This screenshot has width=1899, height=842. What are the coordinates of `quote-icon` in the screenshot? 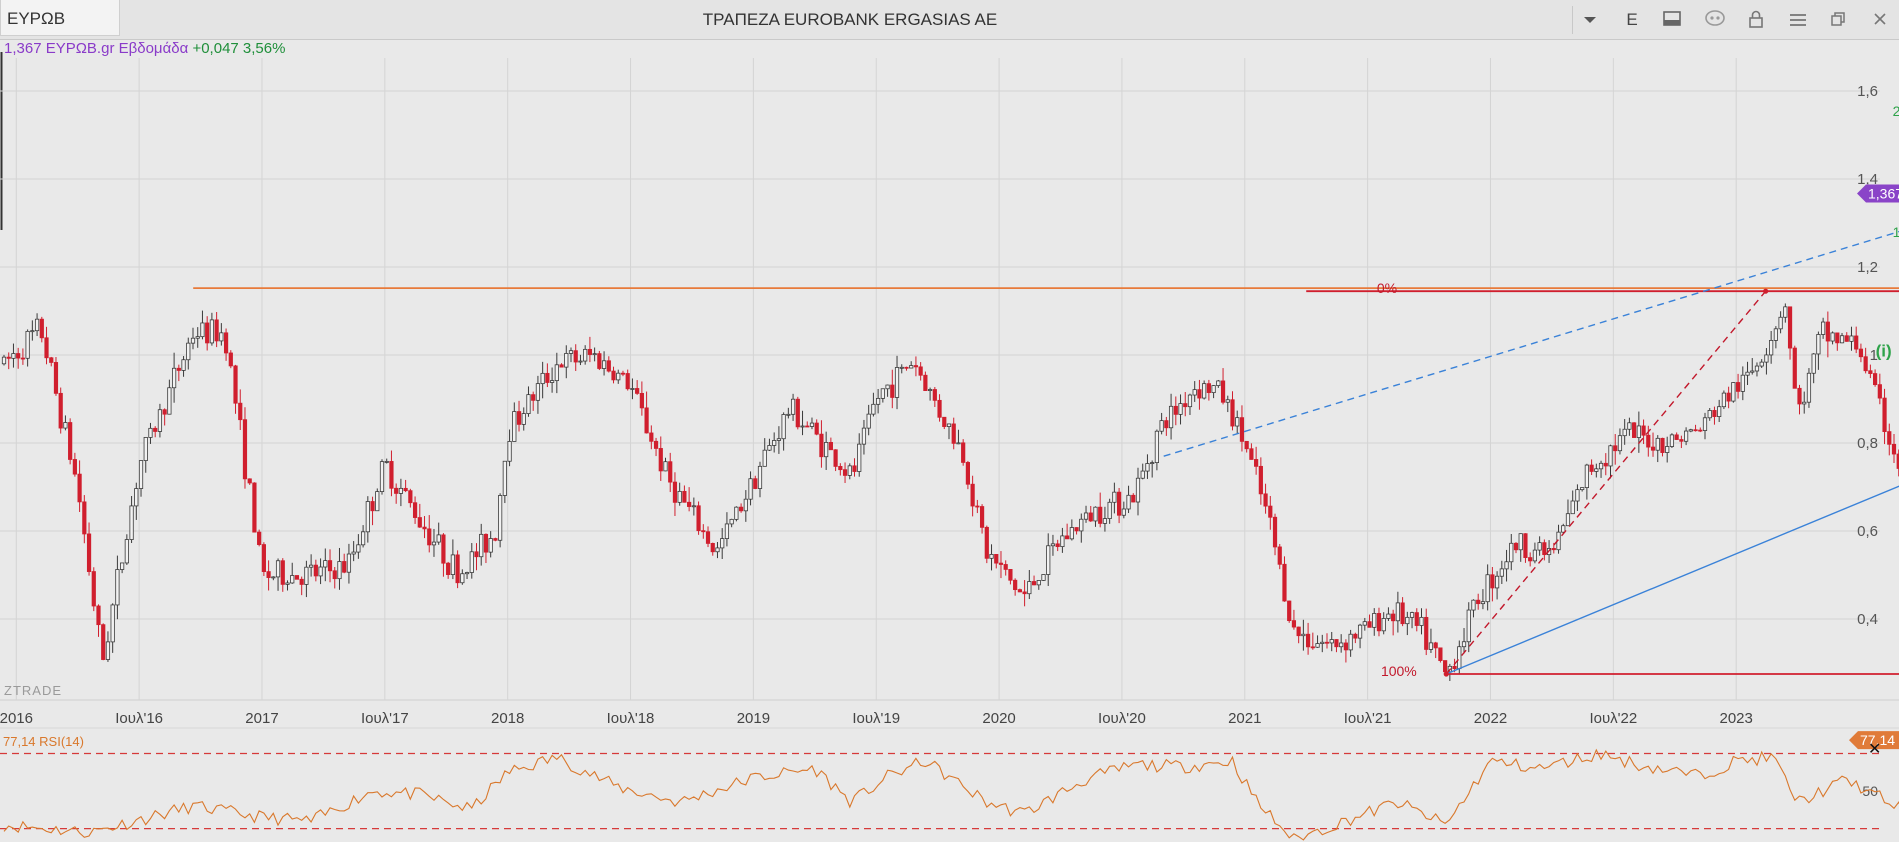 It's located at (1715, 19).